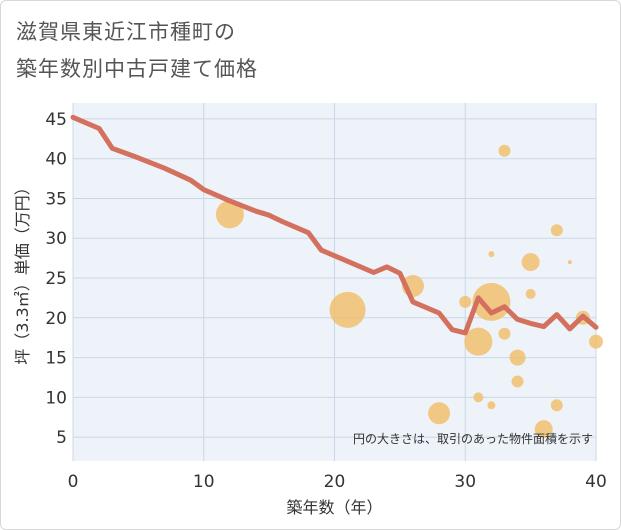 This screenshot has height=530, width=621. I want to click on x-tick-label: 20, so click(335, 482).